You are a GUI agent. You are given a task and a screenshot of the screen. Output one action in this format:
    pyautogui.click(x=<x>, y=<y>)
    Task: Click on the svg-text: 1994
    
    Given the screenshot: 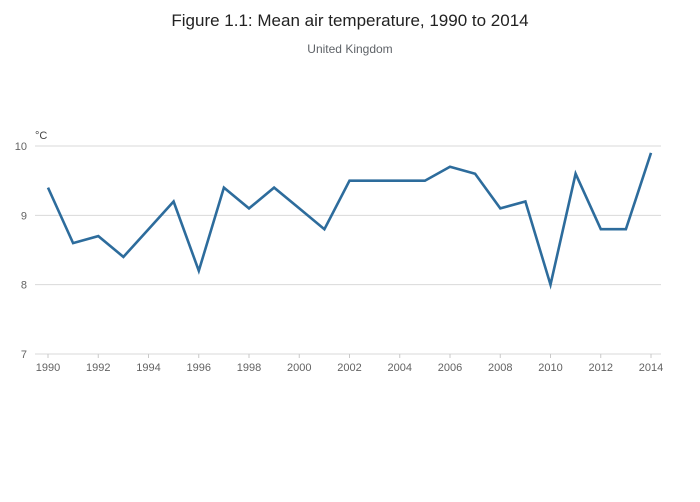 What is the action you would take?
    pyautogui.click(x=148, y=368)
    